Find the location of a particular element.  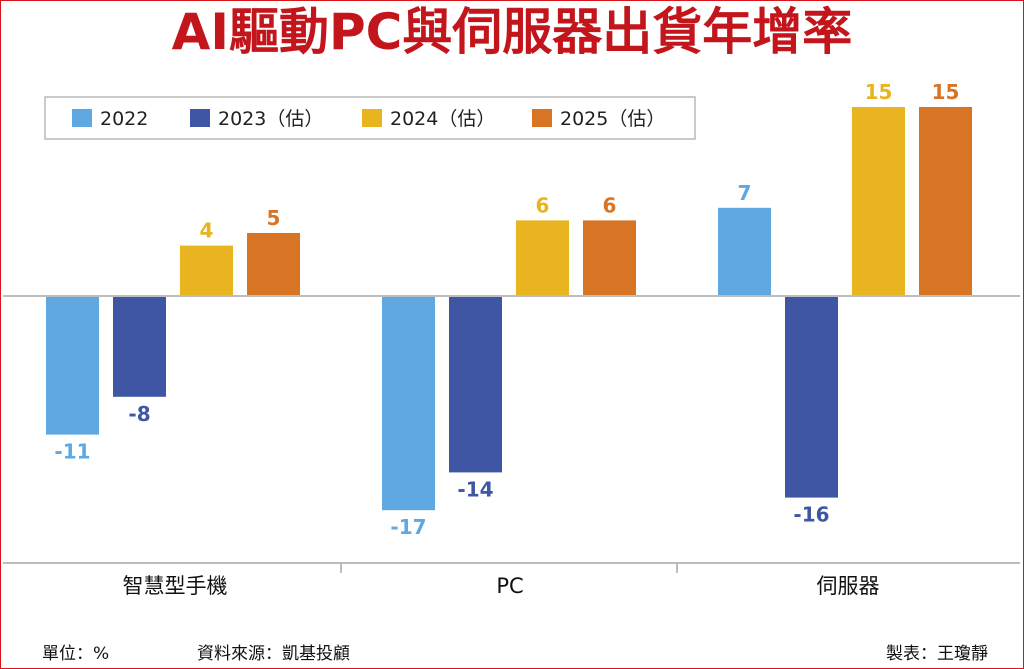

data-label-3-3: 15 is located at coordinates (879, 92).